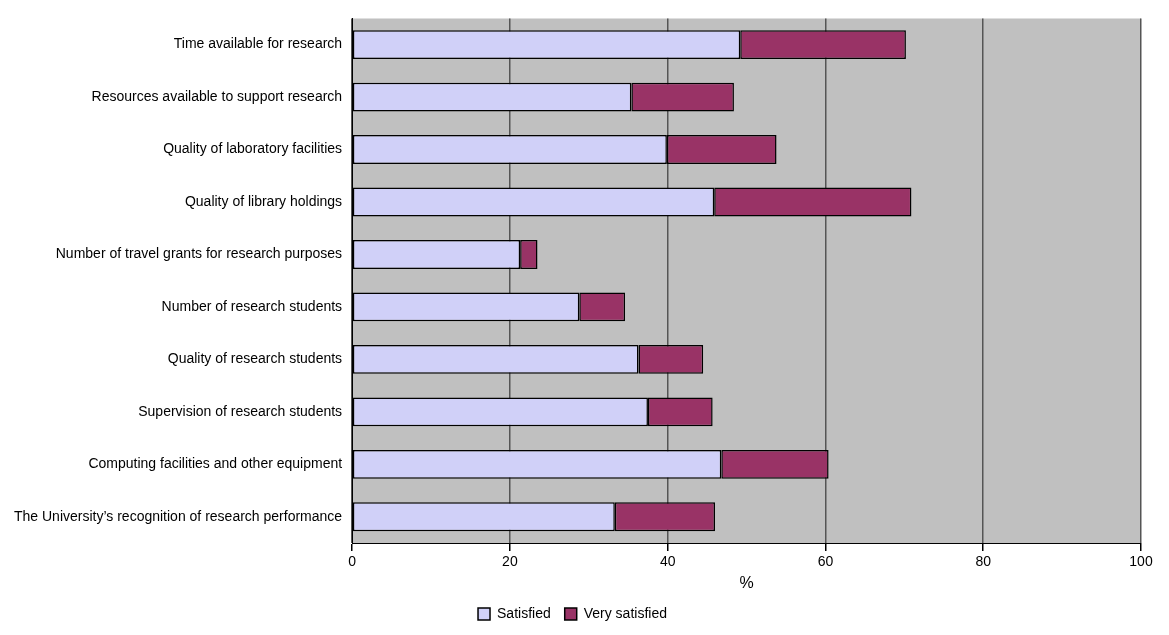  What do you see at coordinates (258, 43) in the screenshot?
I see `y-tick-label: Time available for research` at bounding box center [258, 43].